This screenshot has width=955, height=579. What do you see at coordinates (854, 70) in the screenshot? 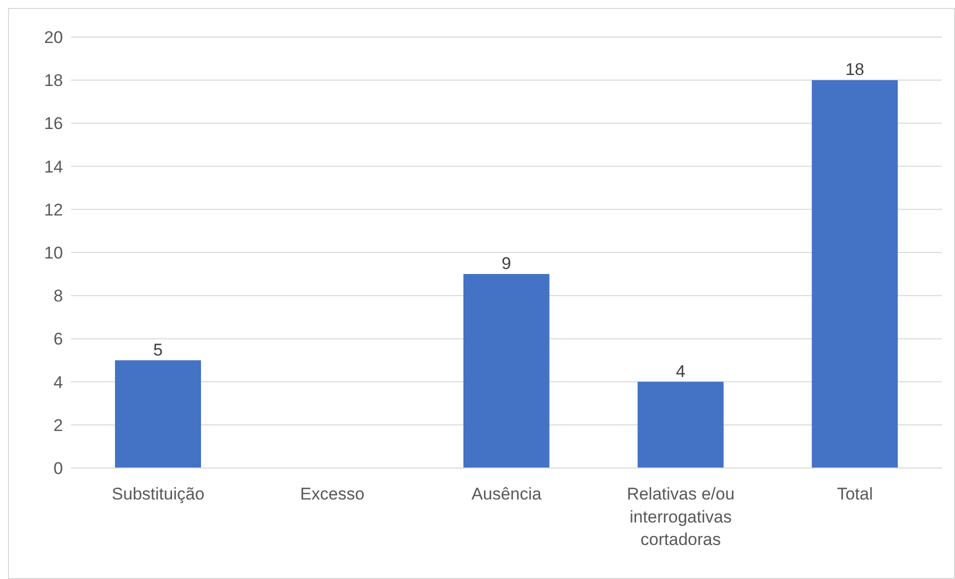
I see `data-label: 18` at bounding box center [854, 70].